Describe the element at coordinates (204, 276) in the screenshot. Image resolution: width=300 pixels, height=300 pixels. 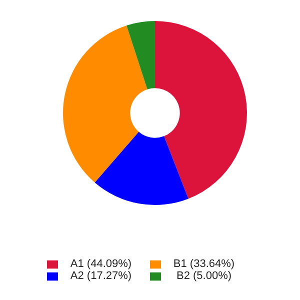
I see `legend-label: B2 (5.00%)` at that location.